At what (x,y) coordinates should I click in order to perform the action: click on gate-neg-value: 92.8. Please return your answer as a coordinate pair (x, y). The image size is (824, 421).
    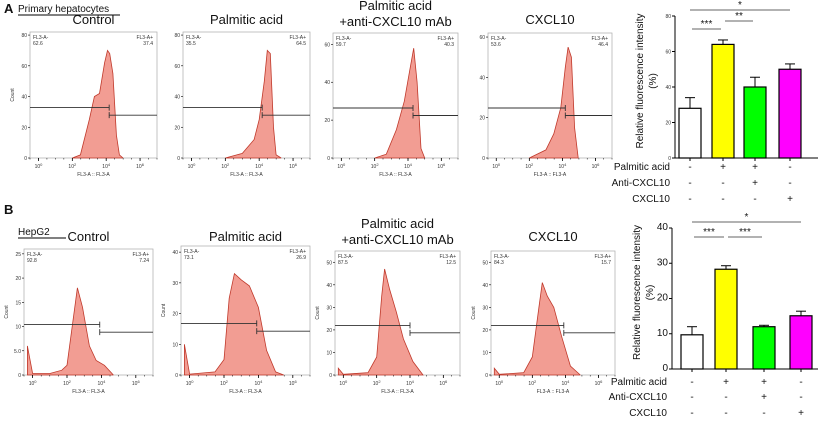
    Looking at the image, I should click on (32, 261).